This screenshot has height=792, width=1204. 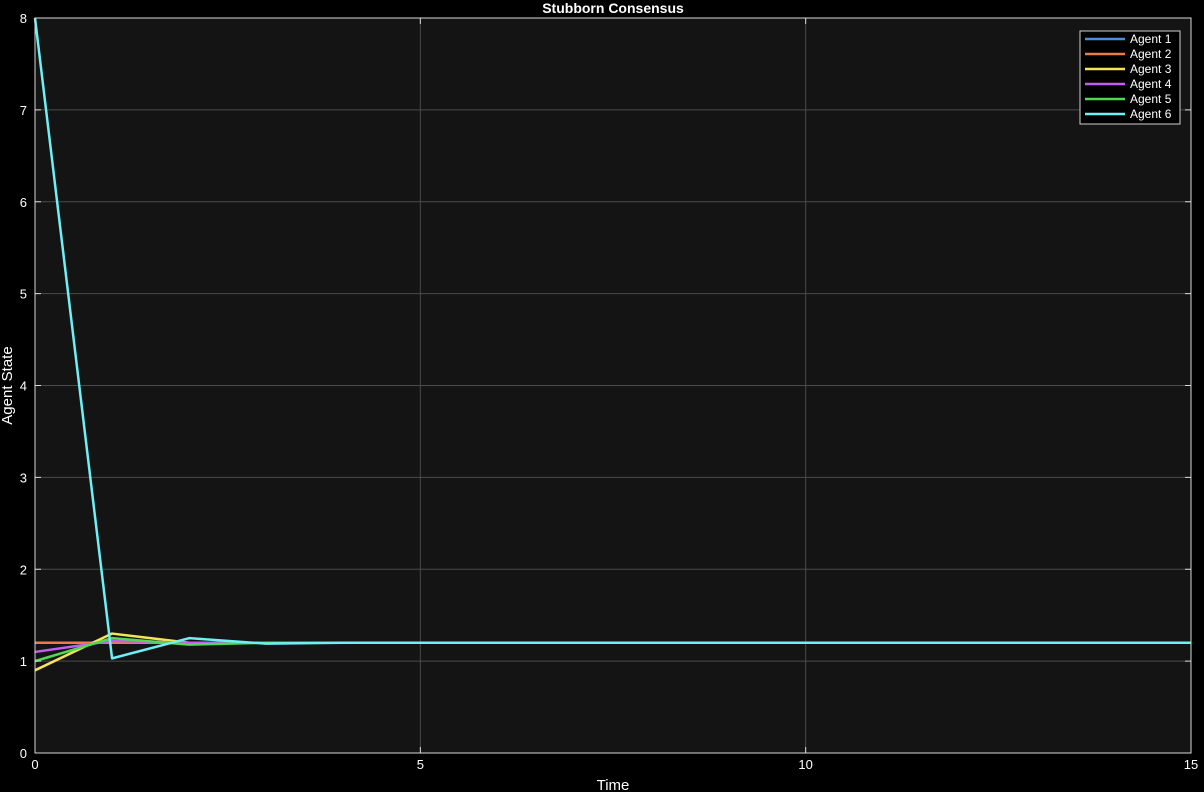 I want to click on y-tick-label: 1, so click(x=23, y=661).